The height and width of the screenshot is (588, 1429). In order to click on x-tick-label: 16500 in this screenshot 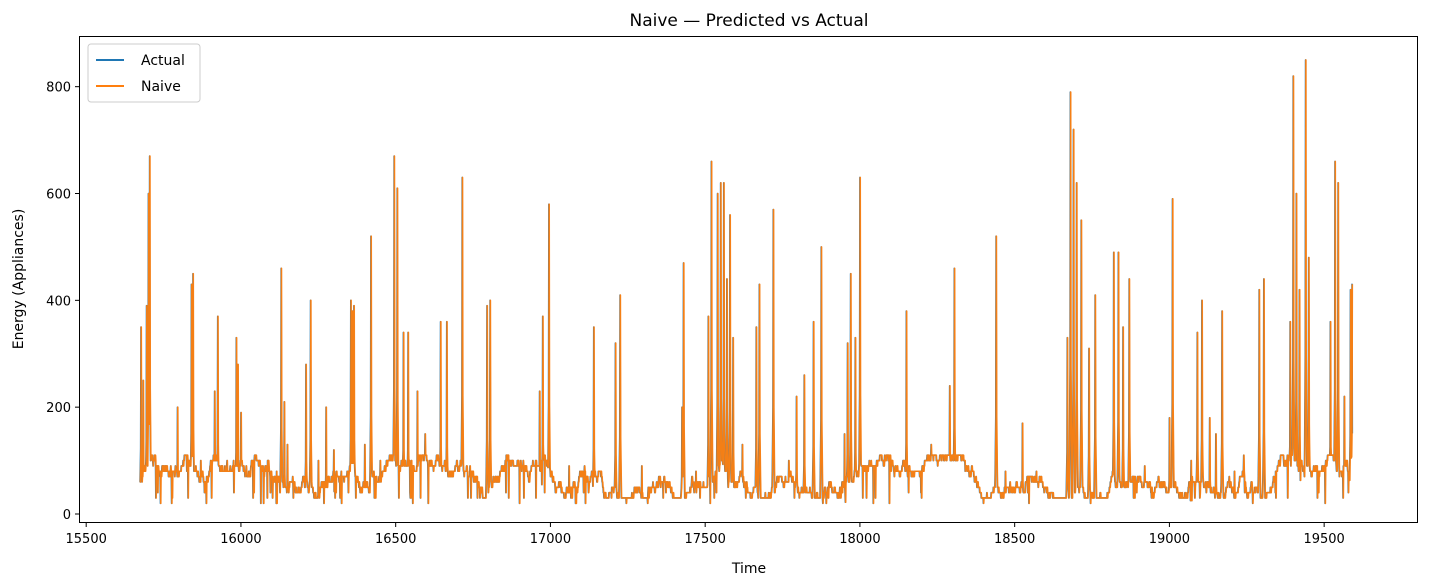, I will do `click(395, 539)`.